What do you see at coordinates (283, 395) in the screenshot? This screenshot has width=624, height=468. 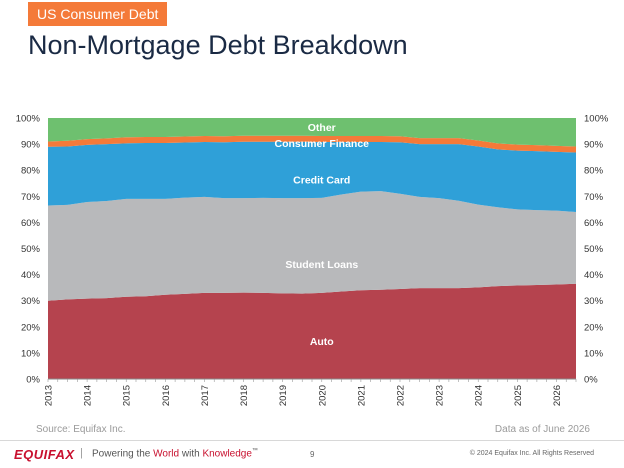 I see `x-tick-label: 2019` at bounding box center [283, 395].